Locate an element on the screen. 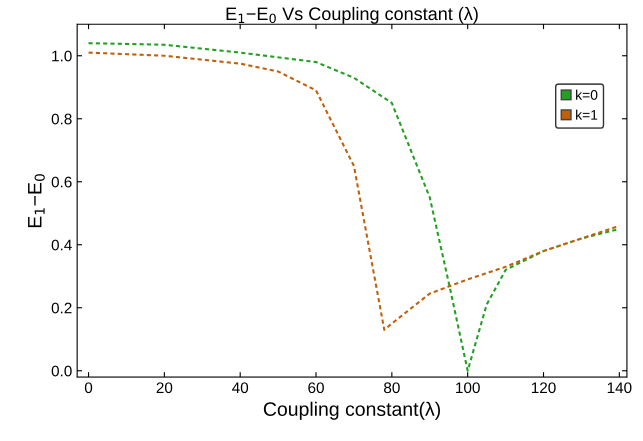 This screenshot has width=643, height=441. legend-label: k=0 is located at coordinates (587, 95).